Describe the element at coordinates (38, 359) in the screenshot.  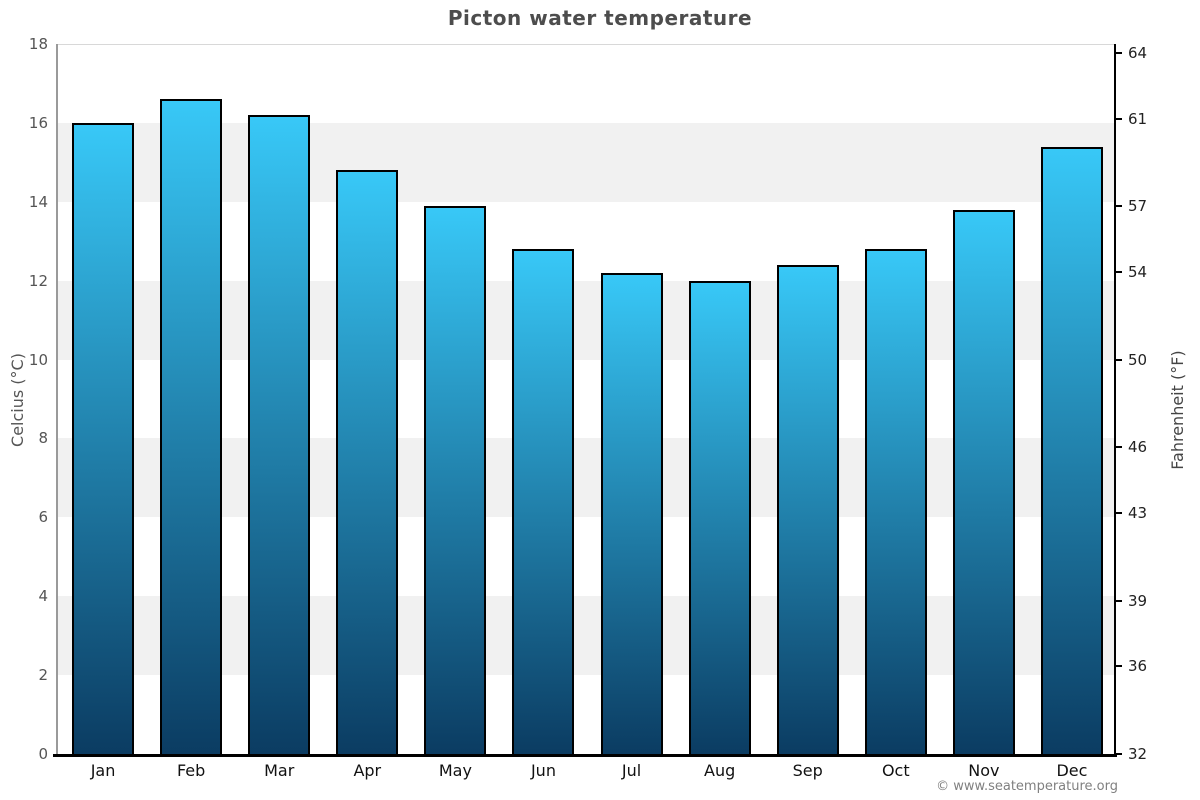
I see `y-tick-left-10: 10` at that location.